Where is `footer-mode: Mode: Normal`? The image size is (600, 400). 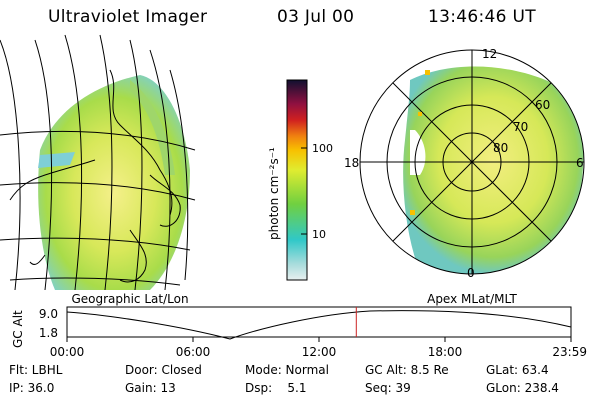
footer-mode: Mode: Normal is located at coordinates (287, 370).